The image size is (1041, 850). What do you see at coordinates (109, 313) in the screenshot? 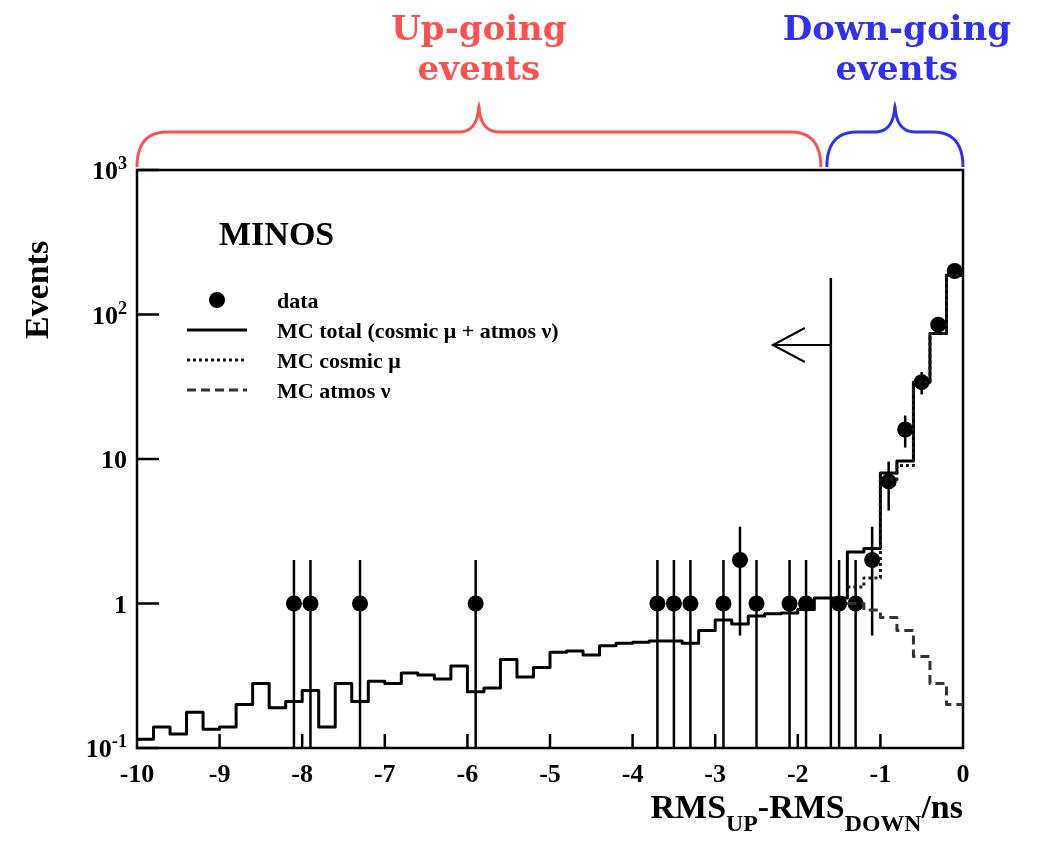
I see `y-tick-label: 10$^{2}$` at bounding box center [109, 313].